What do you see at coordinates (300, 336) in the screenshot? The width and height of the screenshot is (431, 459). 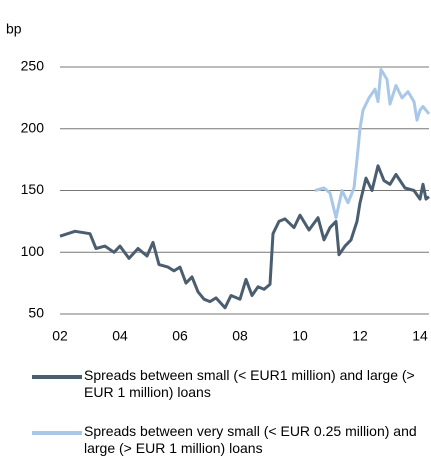 I see `x-tick-label: 10` at bounding box center [300, 336].